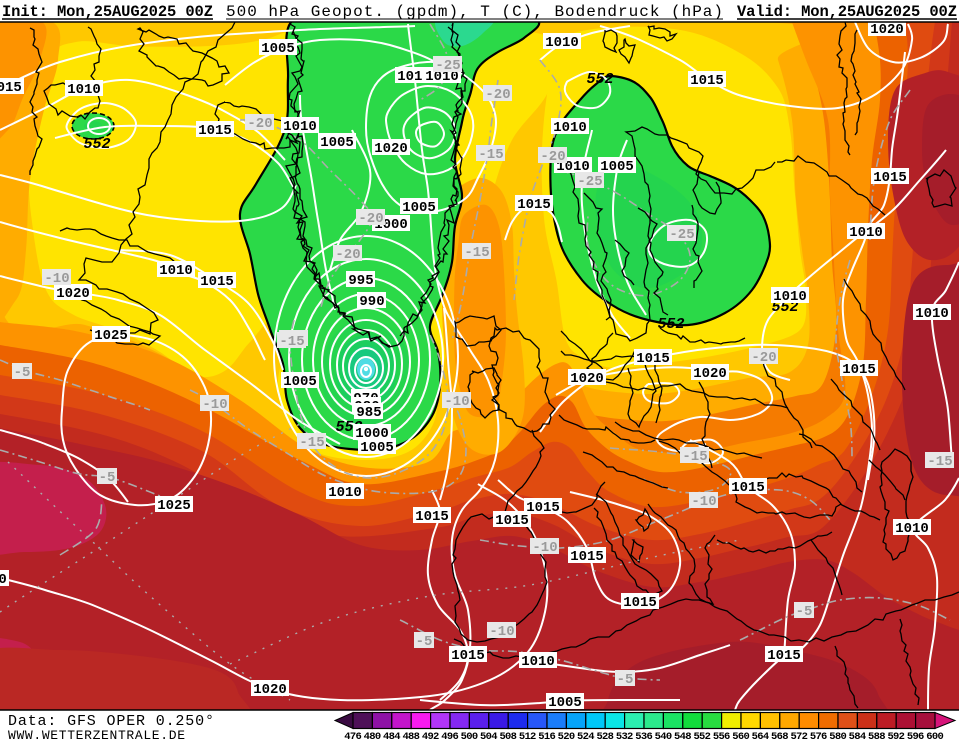 The image size is (959, 741). I want to click on svg-text: 504, so click(489, 736).